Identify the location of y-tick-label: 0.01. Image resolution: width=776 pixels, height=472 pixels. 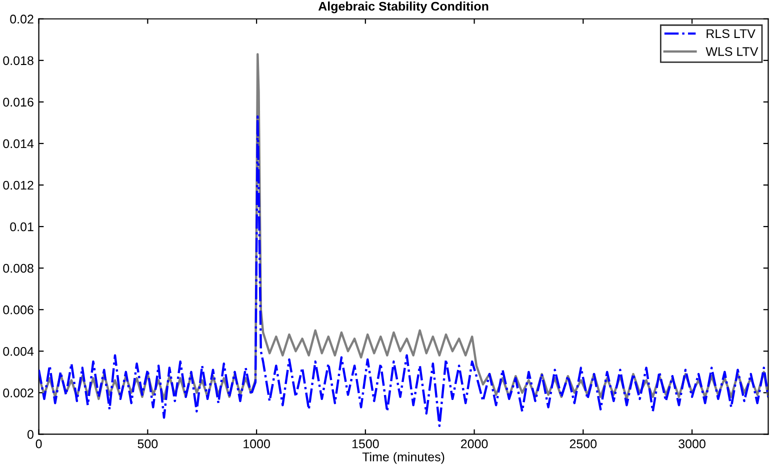
(22, 227).